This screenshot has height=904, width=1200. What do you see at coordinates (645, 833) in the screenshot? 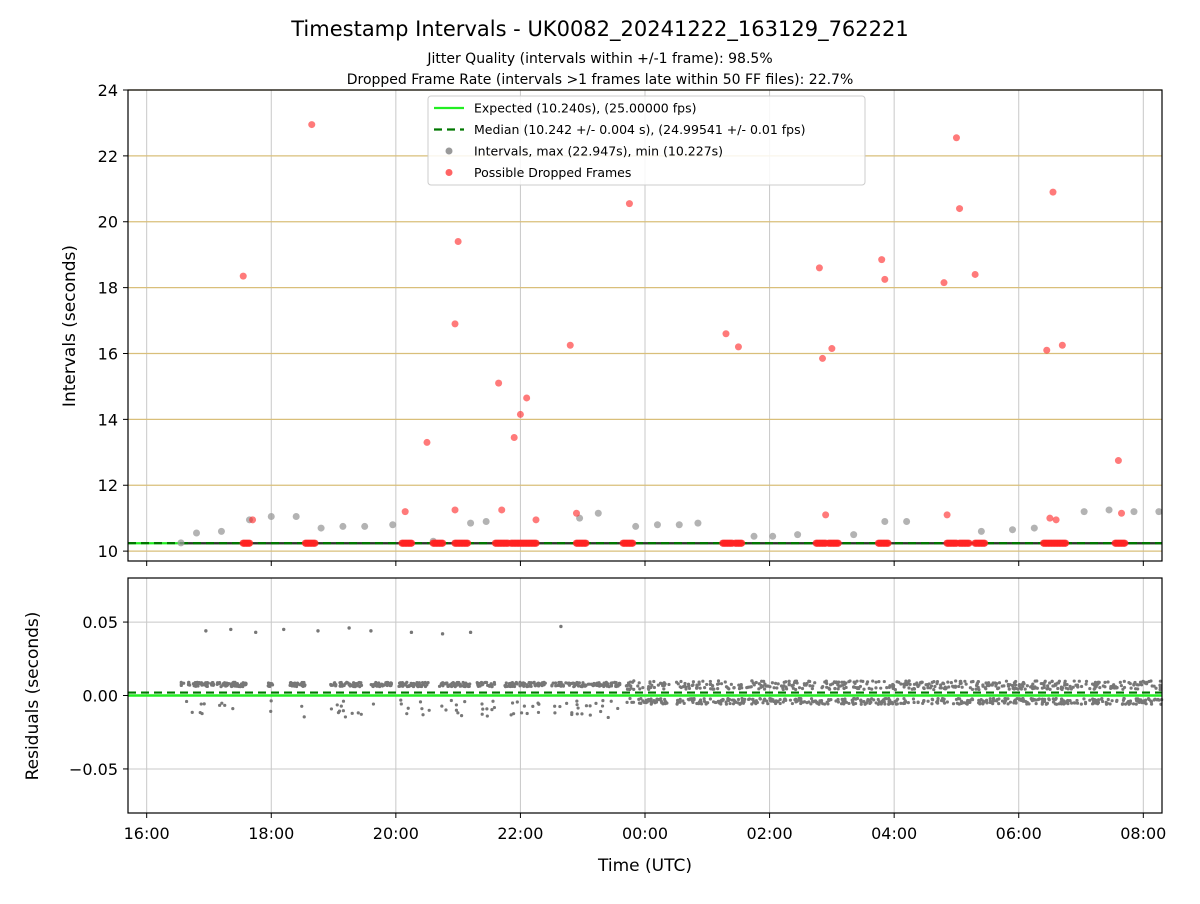
I see `x-tick-label: 00:00` at bounding box center [645, 833].